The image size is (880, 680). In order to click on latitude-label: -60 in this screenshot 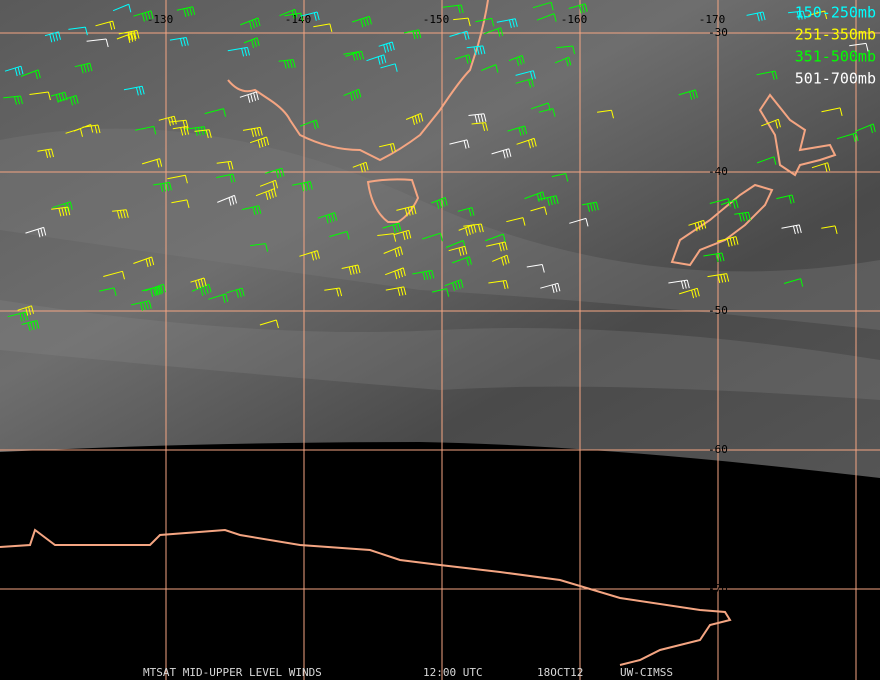, I will do `click(718, 449)`.